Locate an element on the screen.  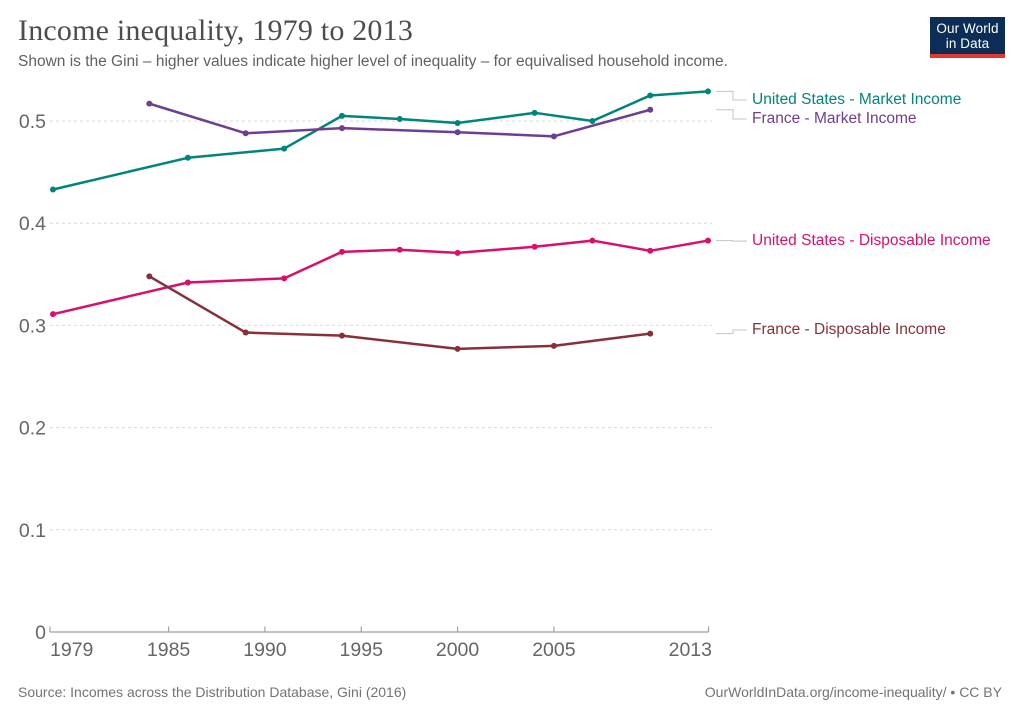
legend-label-united-states-market-income: United States - Market Income is located at coordinates (857, 99).